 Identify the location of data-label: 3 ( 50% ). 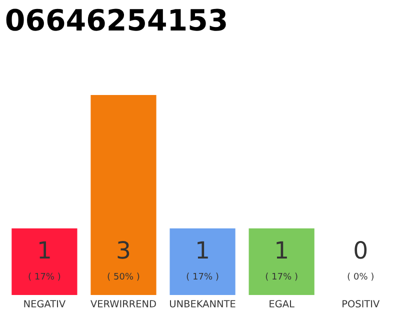
(124, 261).